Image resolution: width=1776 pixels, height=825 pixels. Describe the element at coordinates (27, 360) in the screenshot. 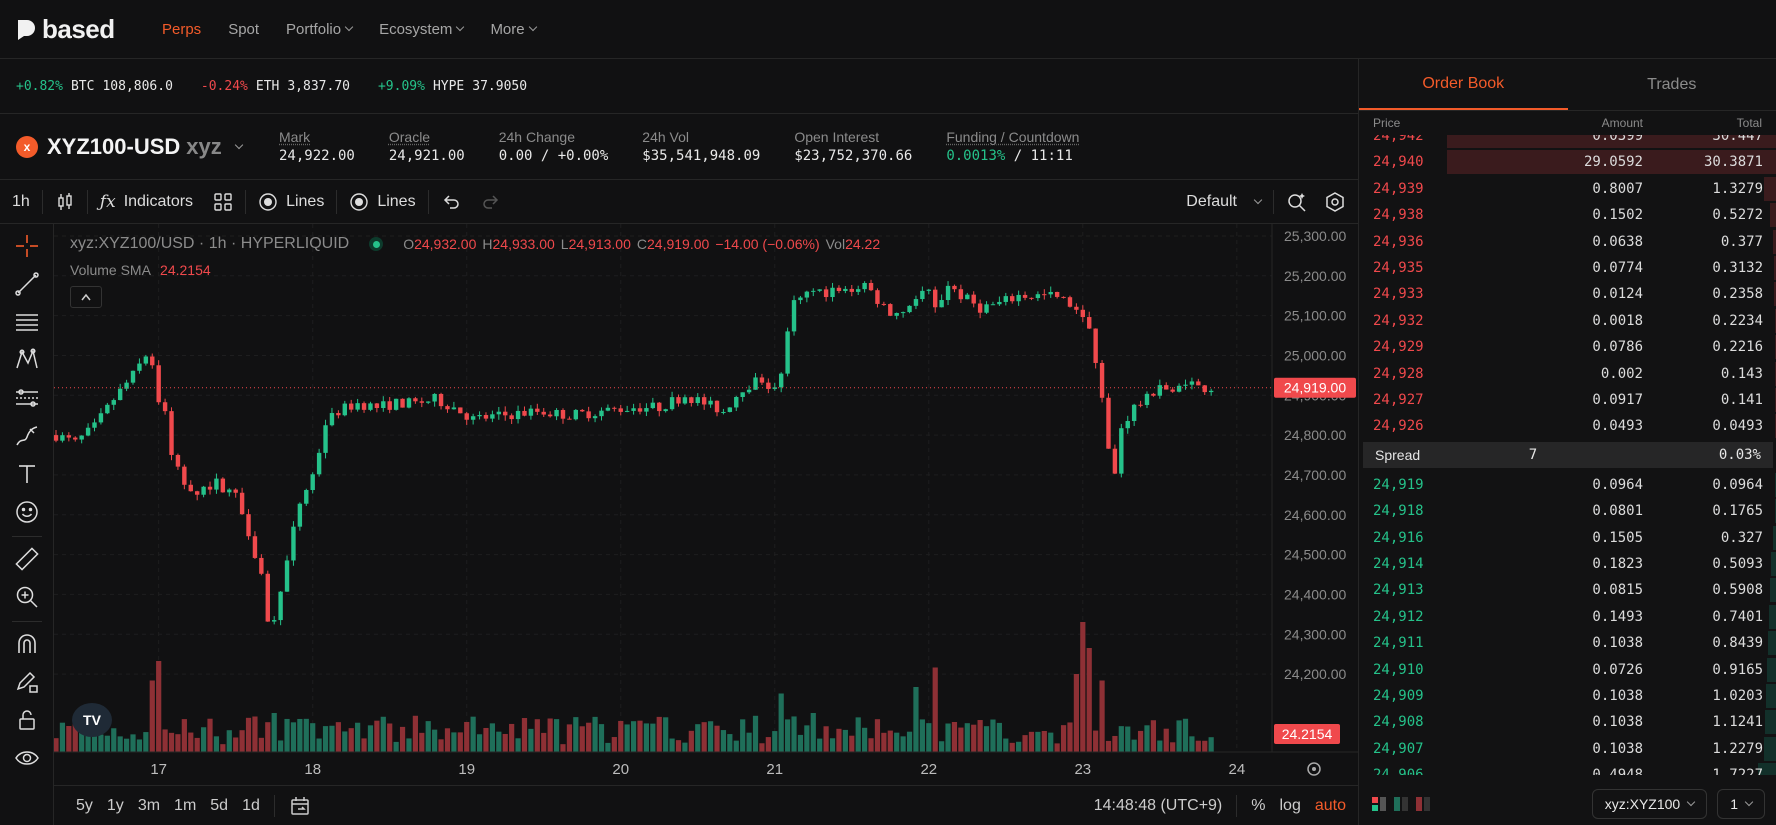

I see `pattern-tool` at that location.